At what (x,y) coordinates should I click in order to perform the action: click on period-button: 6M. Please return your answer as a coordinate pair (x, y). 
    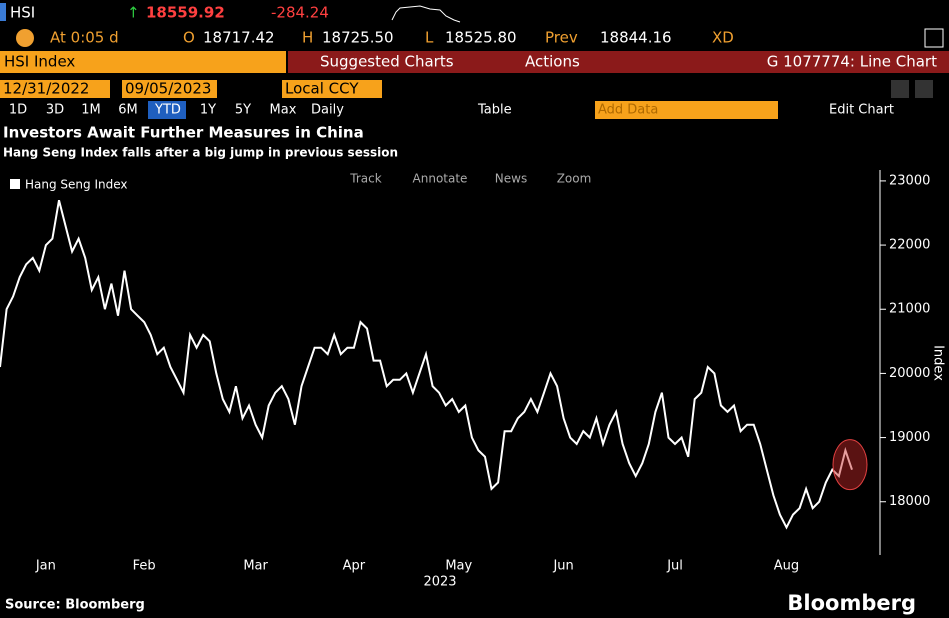
    Looking at the image, I should click on (128, 110).